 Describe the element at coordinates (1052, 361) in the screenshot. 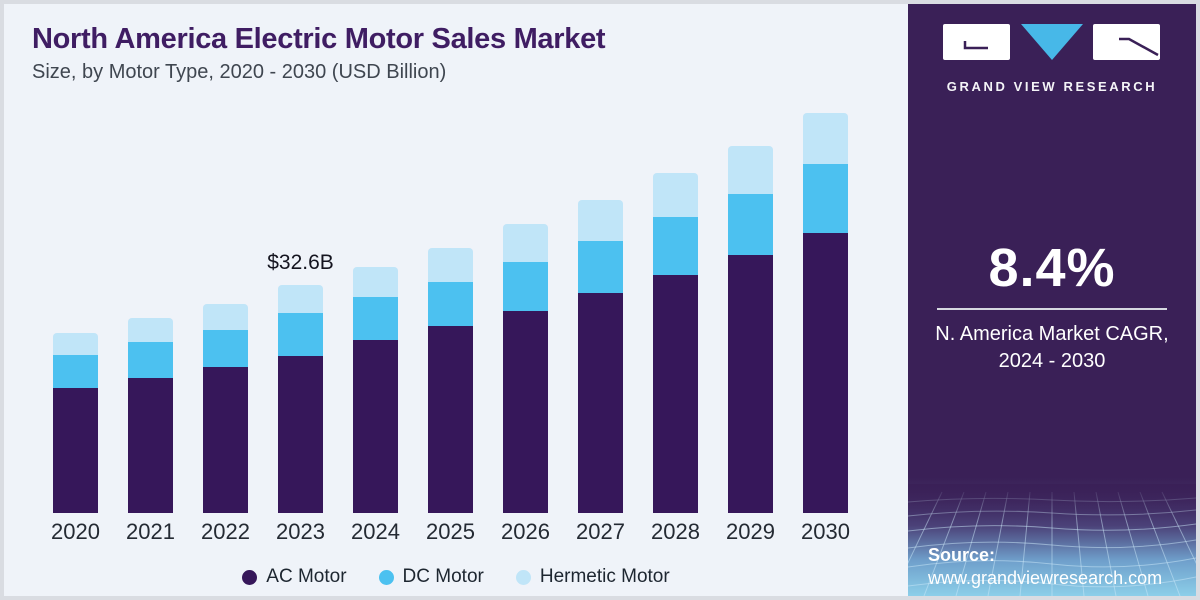

I see `cagr-caption-line2: 2024 - 2030` at that location.